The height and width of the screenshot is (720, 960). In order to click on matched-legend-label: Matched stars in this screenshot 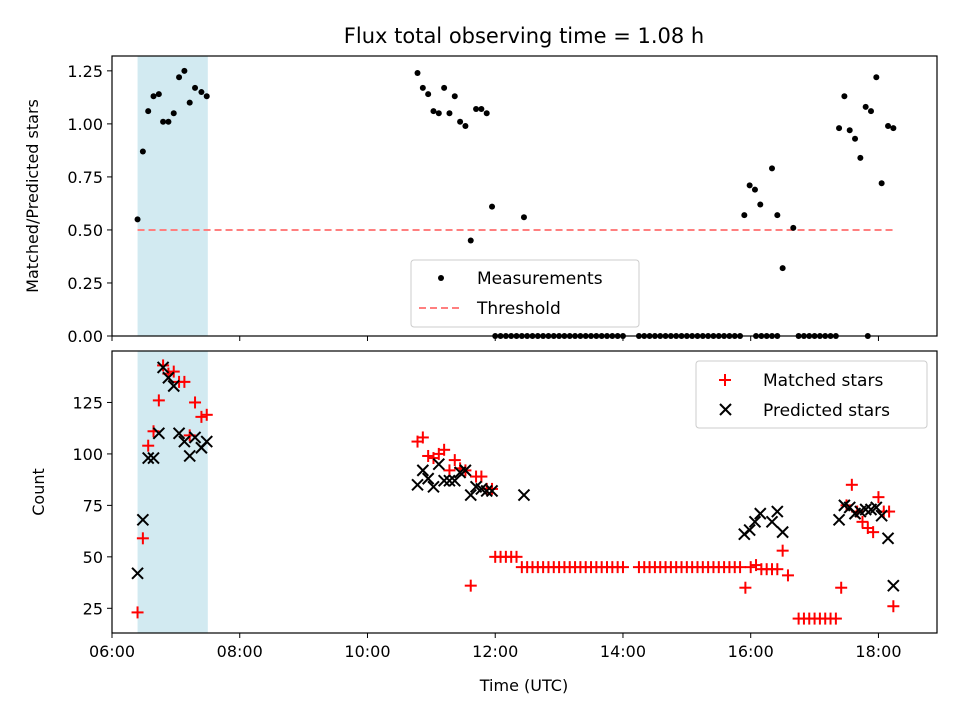, I will do `click(823, 381)`.